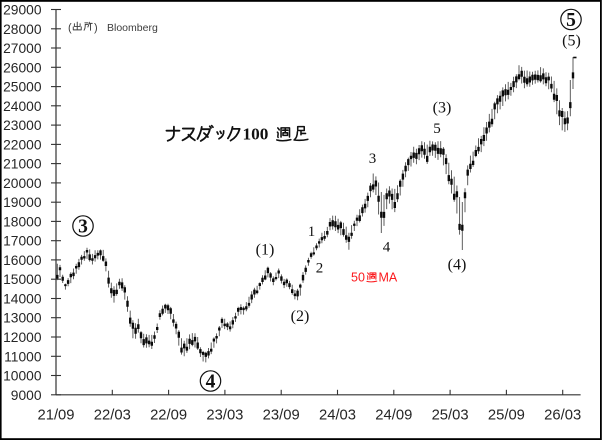 The image size is (604, 440). Describe the element at coordinates (22, 10) in the screenshot. I see `svg-text: 29000` at that location.